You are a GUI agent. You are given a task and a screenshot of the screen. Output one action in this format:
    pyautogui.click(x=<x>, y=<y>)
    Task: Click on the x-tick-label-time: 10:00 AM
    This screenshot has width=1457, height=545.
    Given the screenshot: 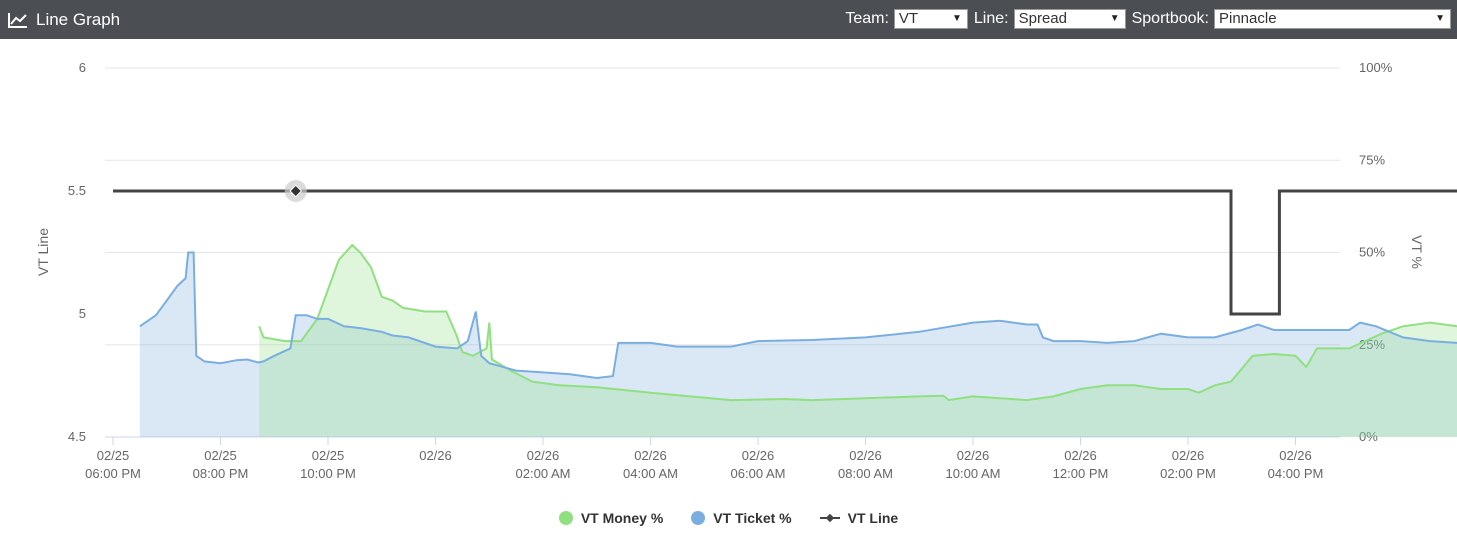 What is the action you would take?
    pyautogui.click(x=973, y=473)
    